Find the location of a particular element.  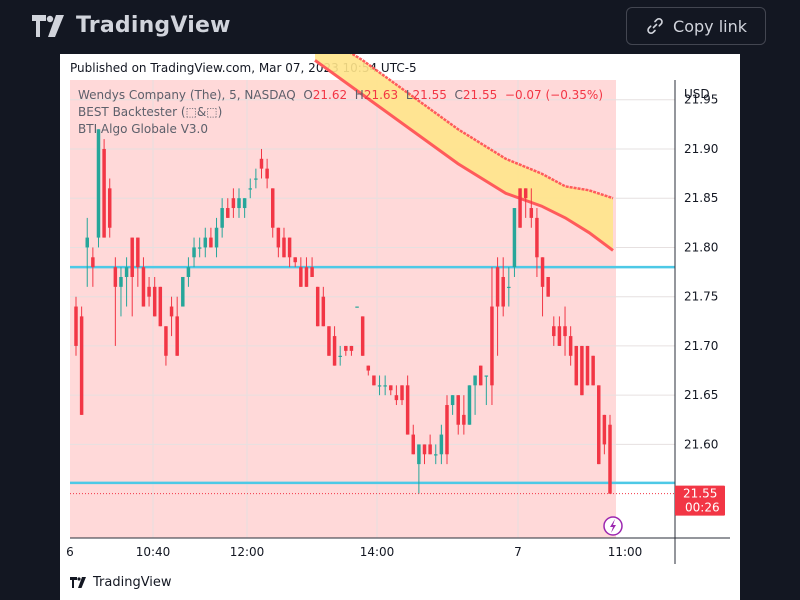

price-tick: 21.70 is located at coordinates (701, 346).